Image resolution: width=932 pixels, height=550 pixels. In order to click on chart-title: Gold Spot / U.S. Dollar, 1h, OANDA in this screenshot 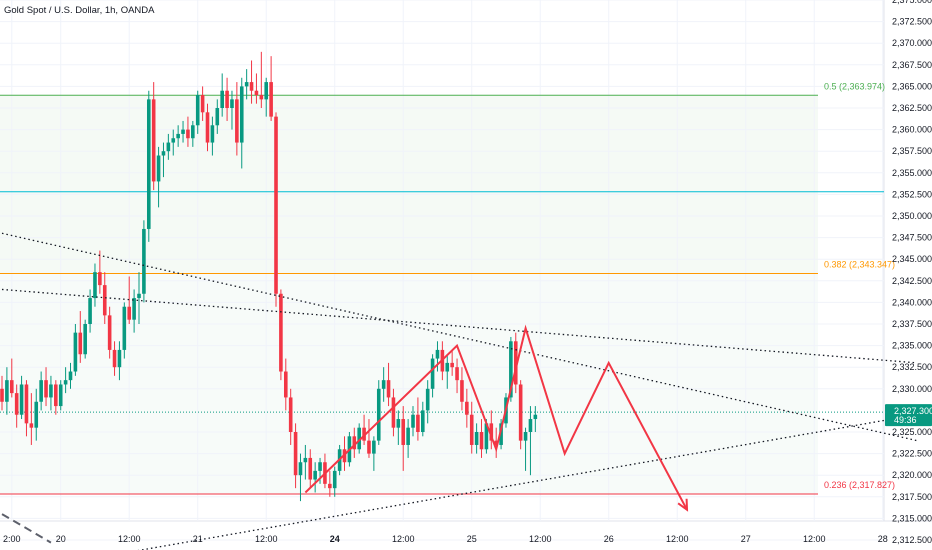, I will do `click(79, 10)`.